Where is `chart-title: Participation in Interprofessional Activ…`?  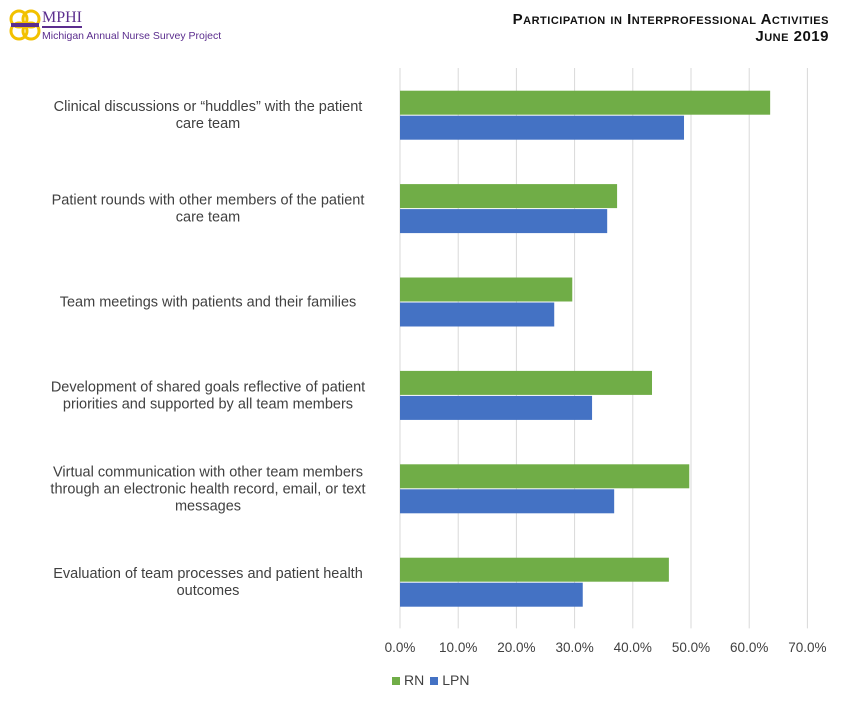 chart-title: Participation in Interprofessional Activ… is located at coordinates (671, 28).